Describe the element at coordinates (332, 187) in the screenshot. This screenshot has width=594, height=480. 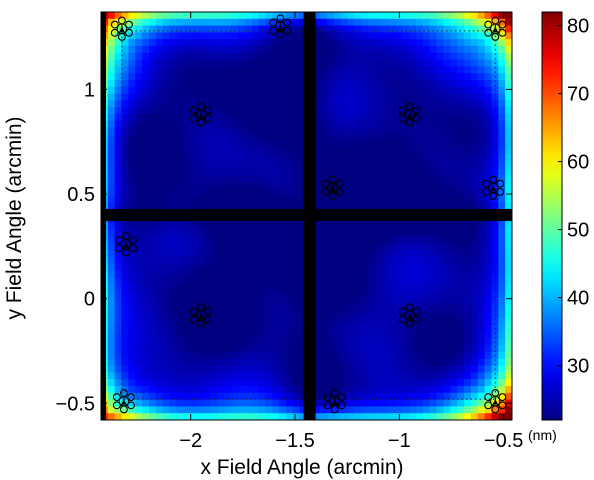
I see `field-marker` at that location.